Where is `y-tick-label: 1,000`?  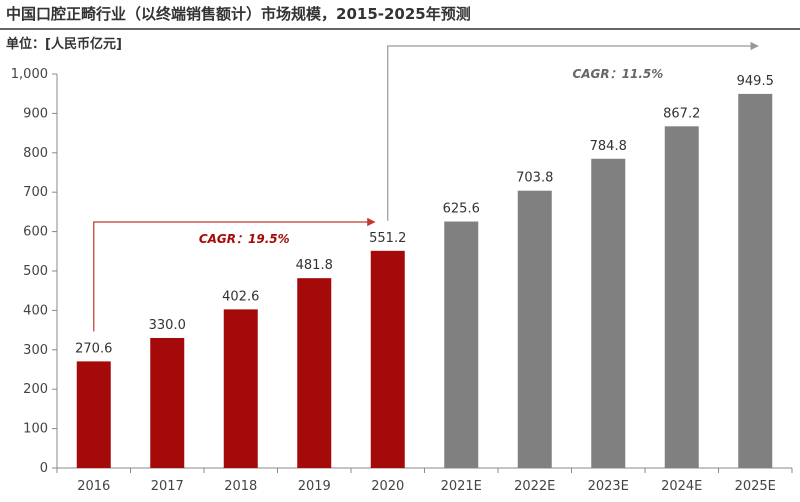 y-tick-label: 1,000 is located at coordinates (29, 74).